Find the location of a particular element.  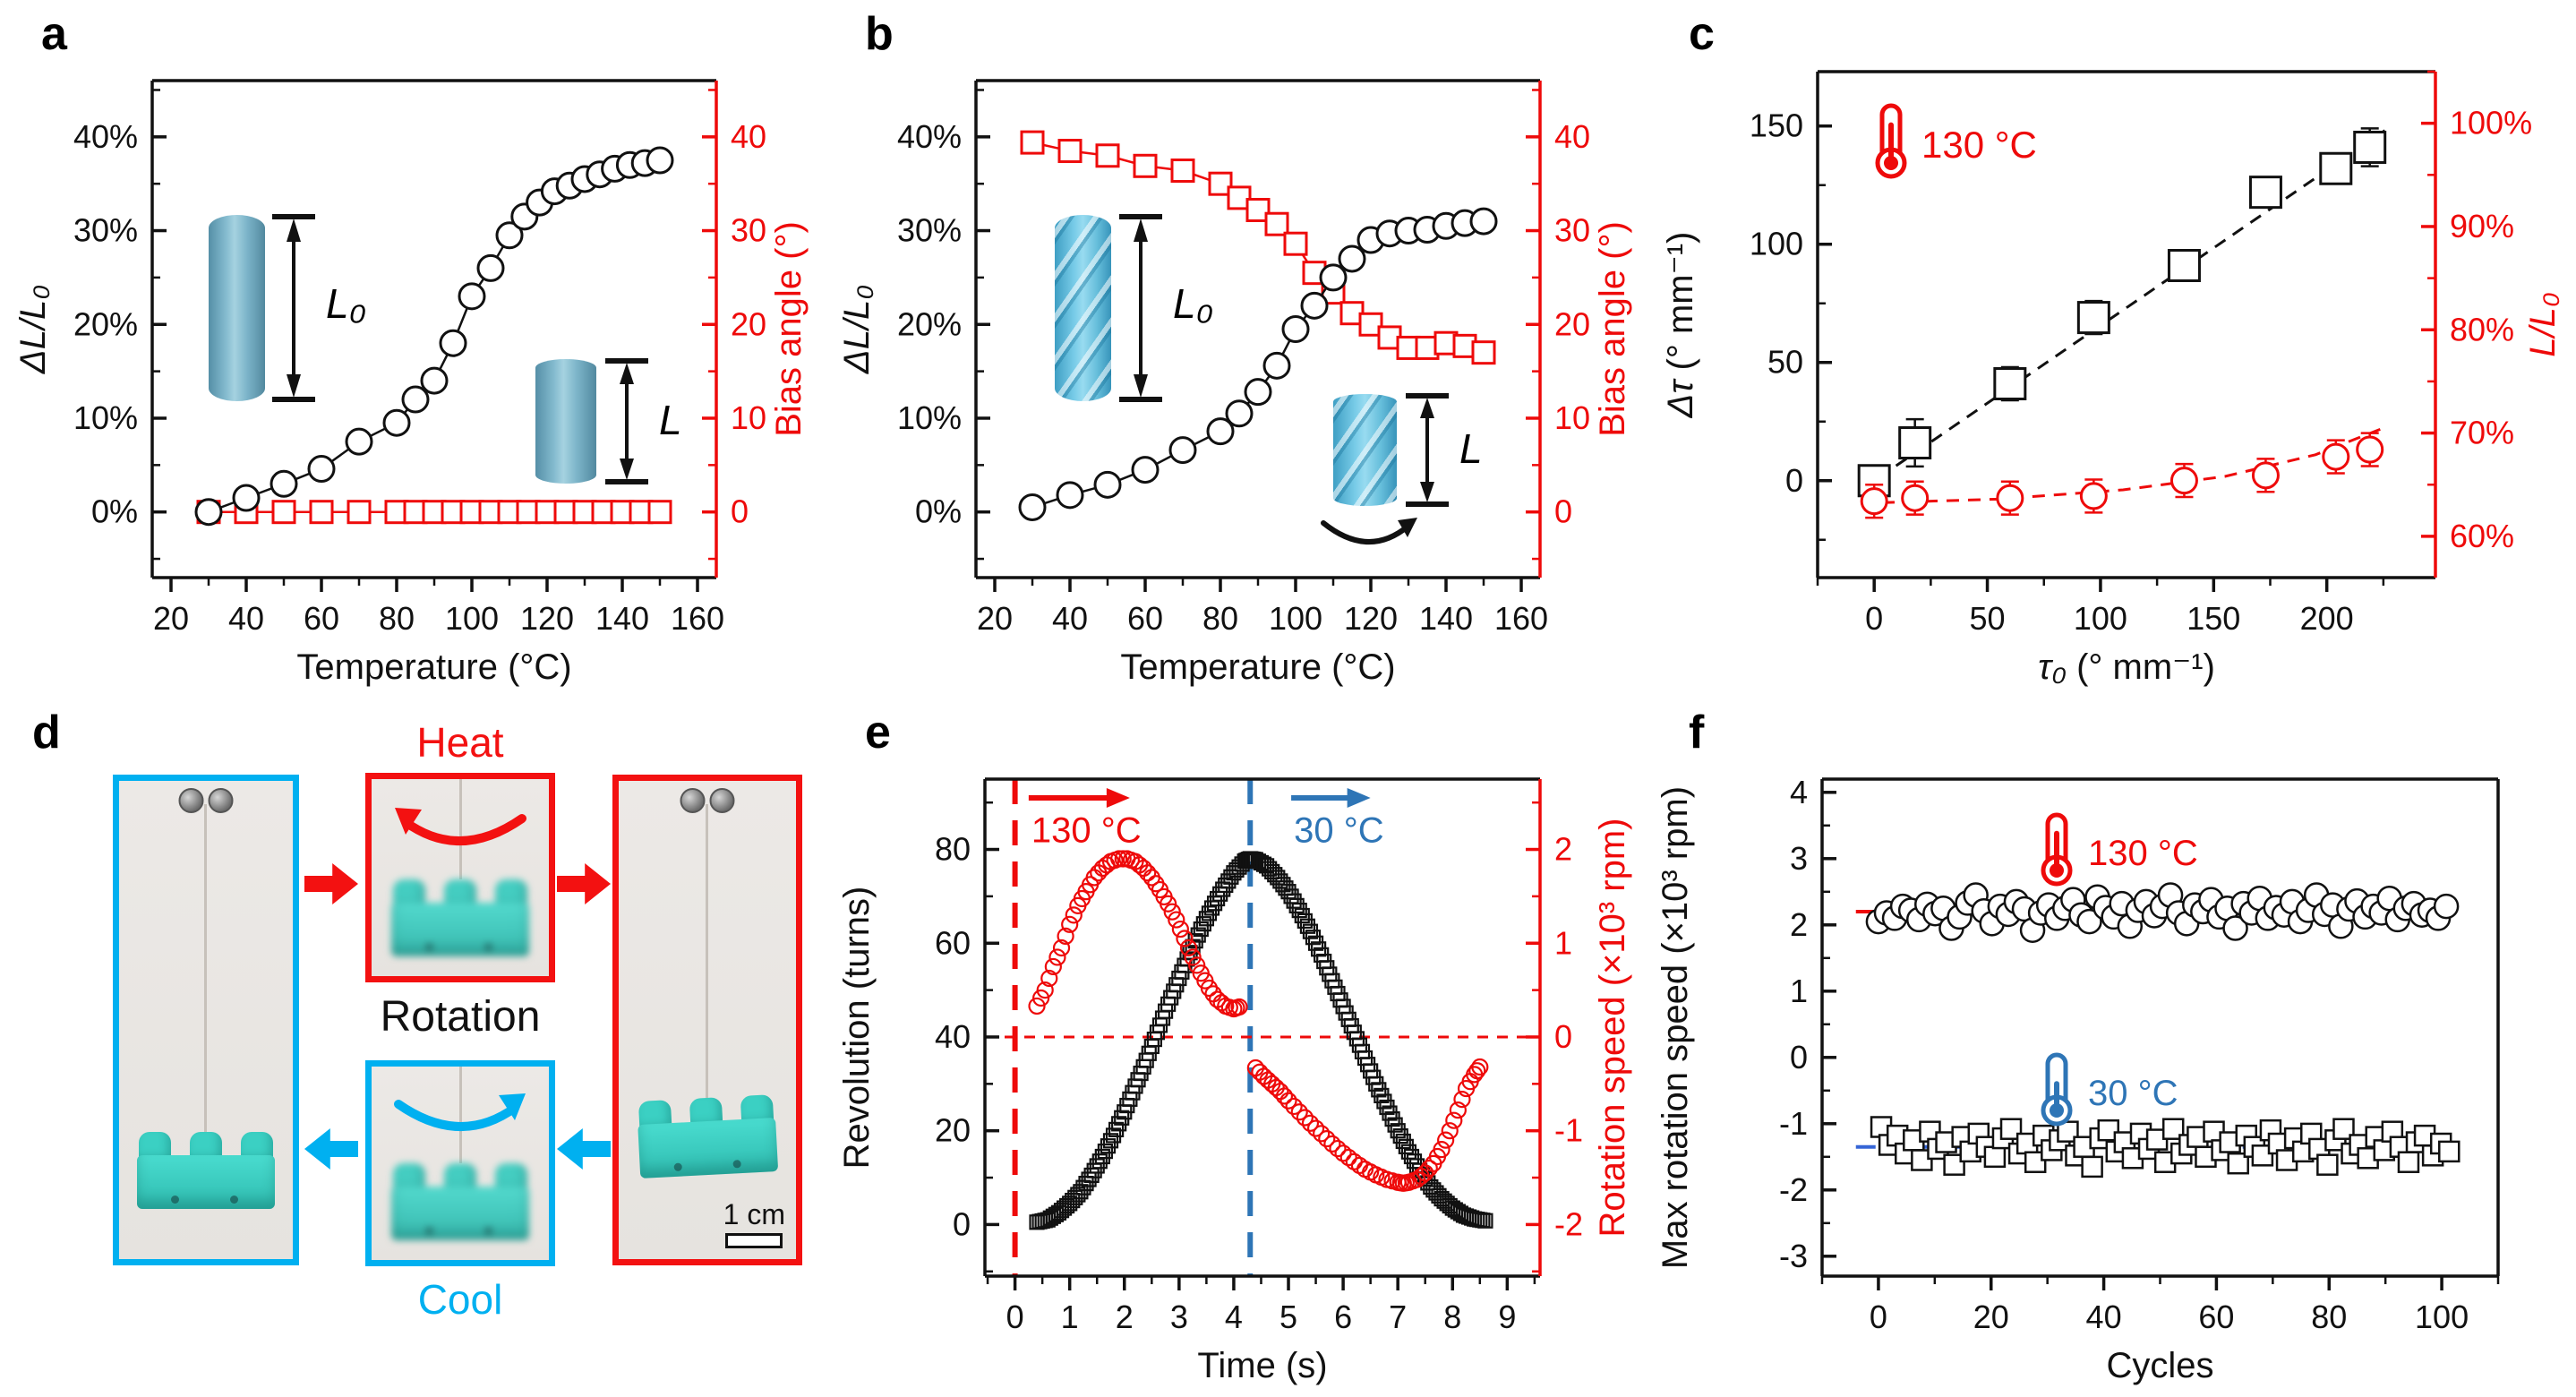

fiber is located at coordinates (707, 951).